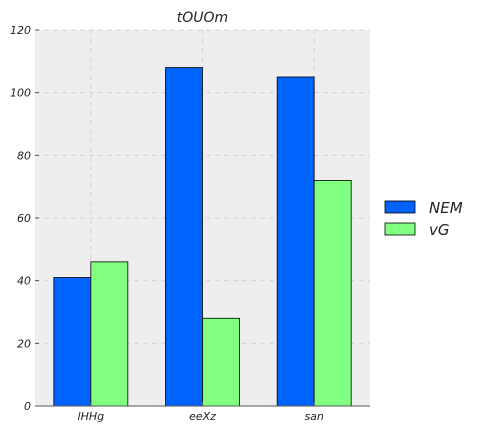 Image resolution: width=496 pixels, height=434 pixels. Describe the element at coordinates (313, 416) in the screenshot. I see `x-tick-label: san` at that location.